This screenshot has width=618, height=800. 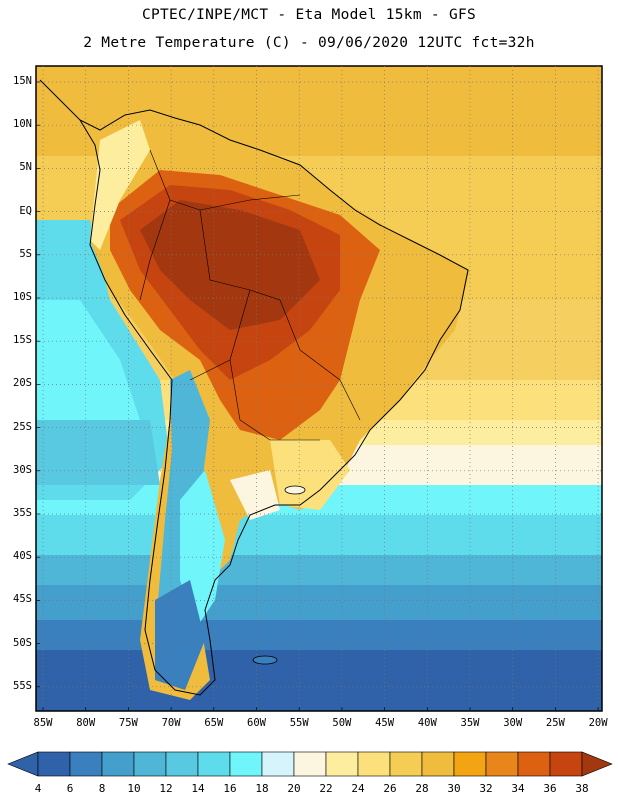 What do you see at coordinates (22, 124) in the screenshot?
I see `lat-label: 10N` at bounding box center [22, 124].